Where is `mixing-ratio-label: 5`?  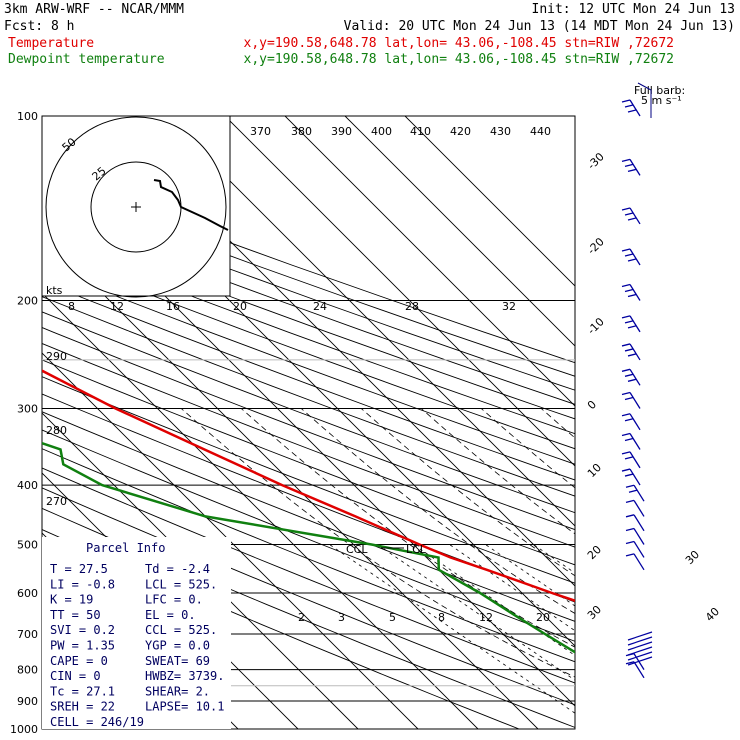
mixing-ratio-label: 5 is located at coordinates (392, 617).